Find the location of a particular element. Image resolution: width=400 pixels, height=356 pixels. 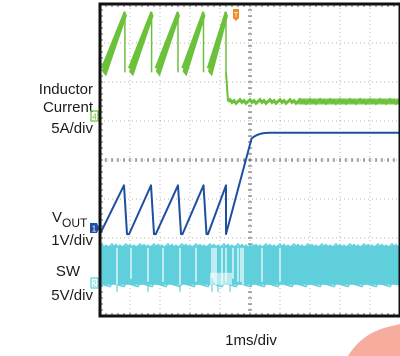

vout-label-main: V is located at coordinates (57, 217).